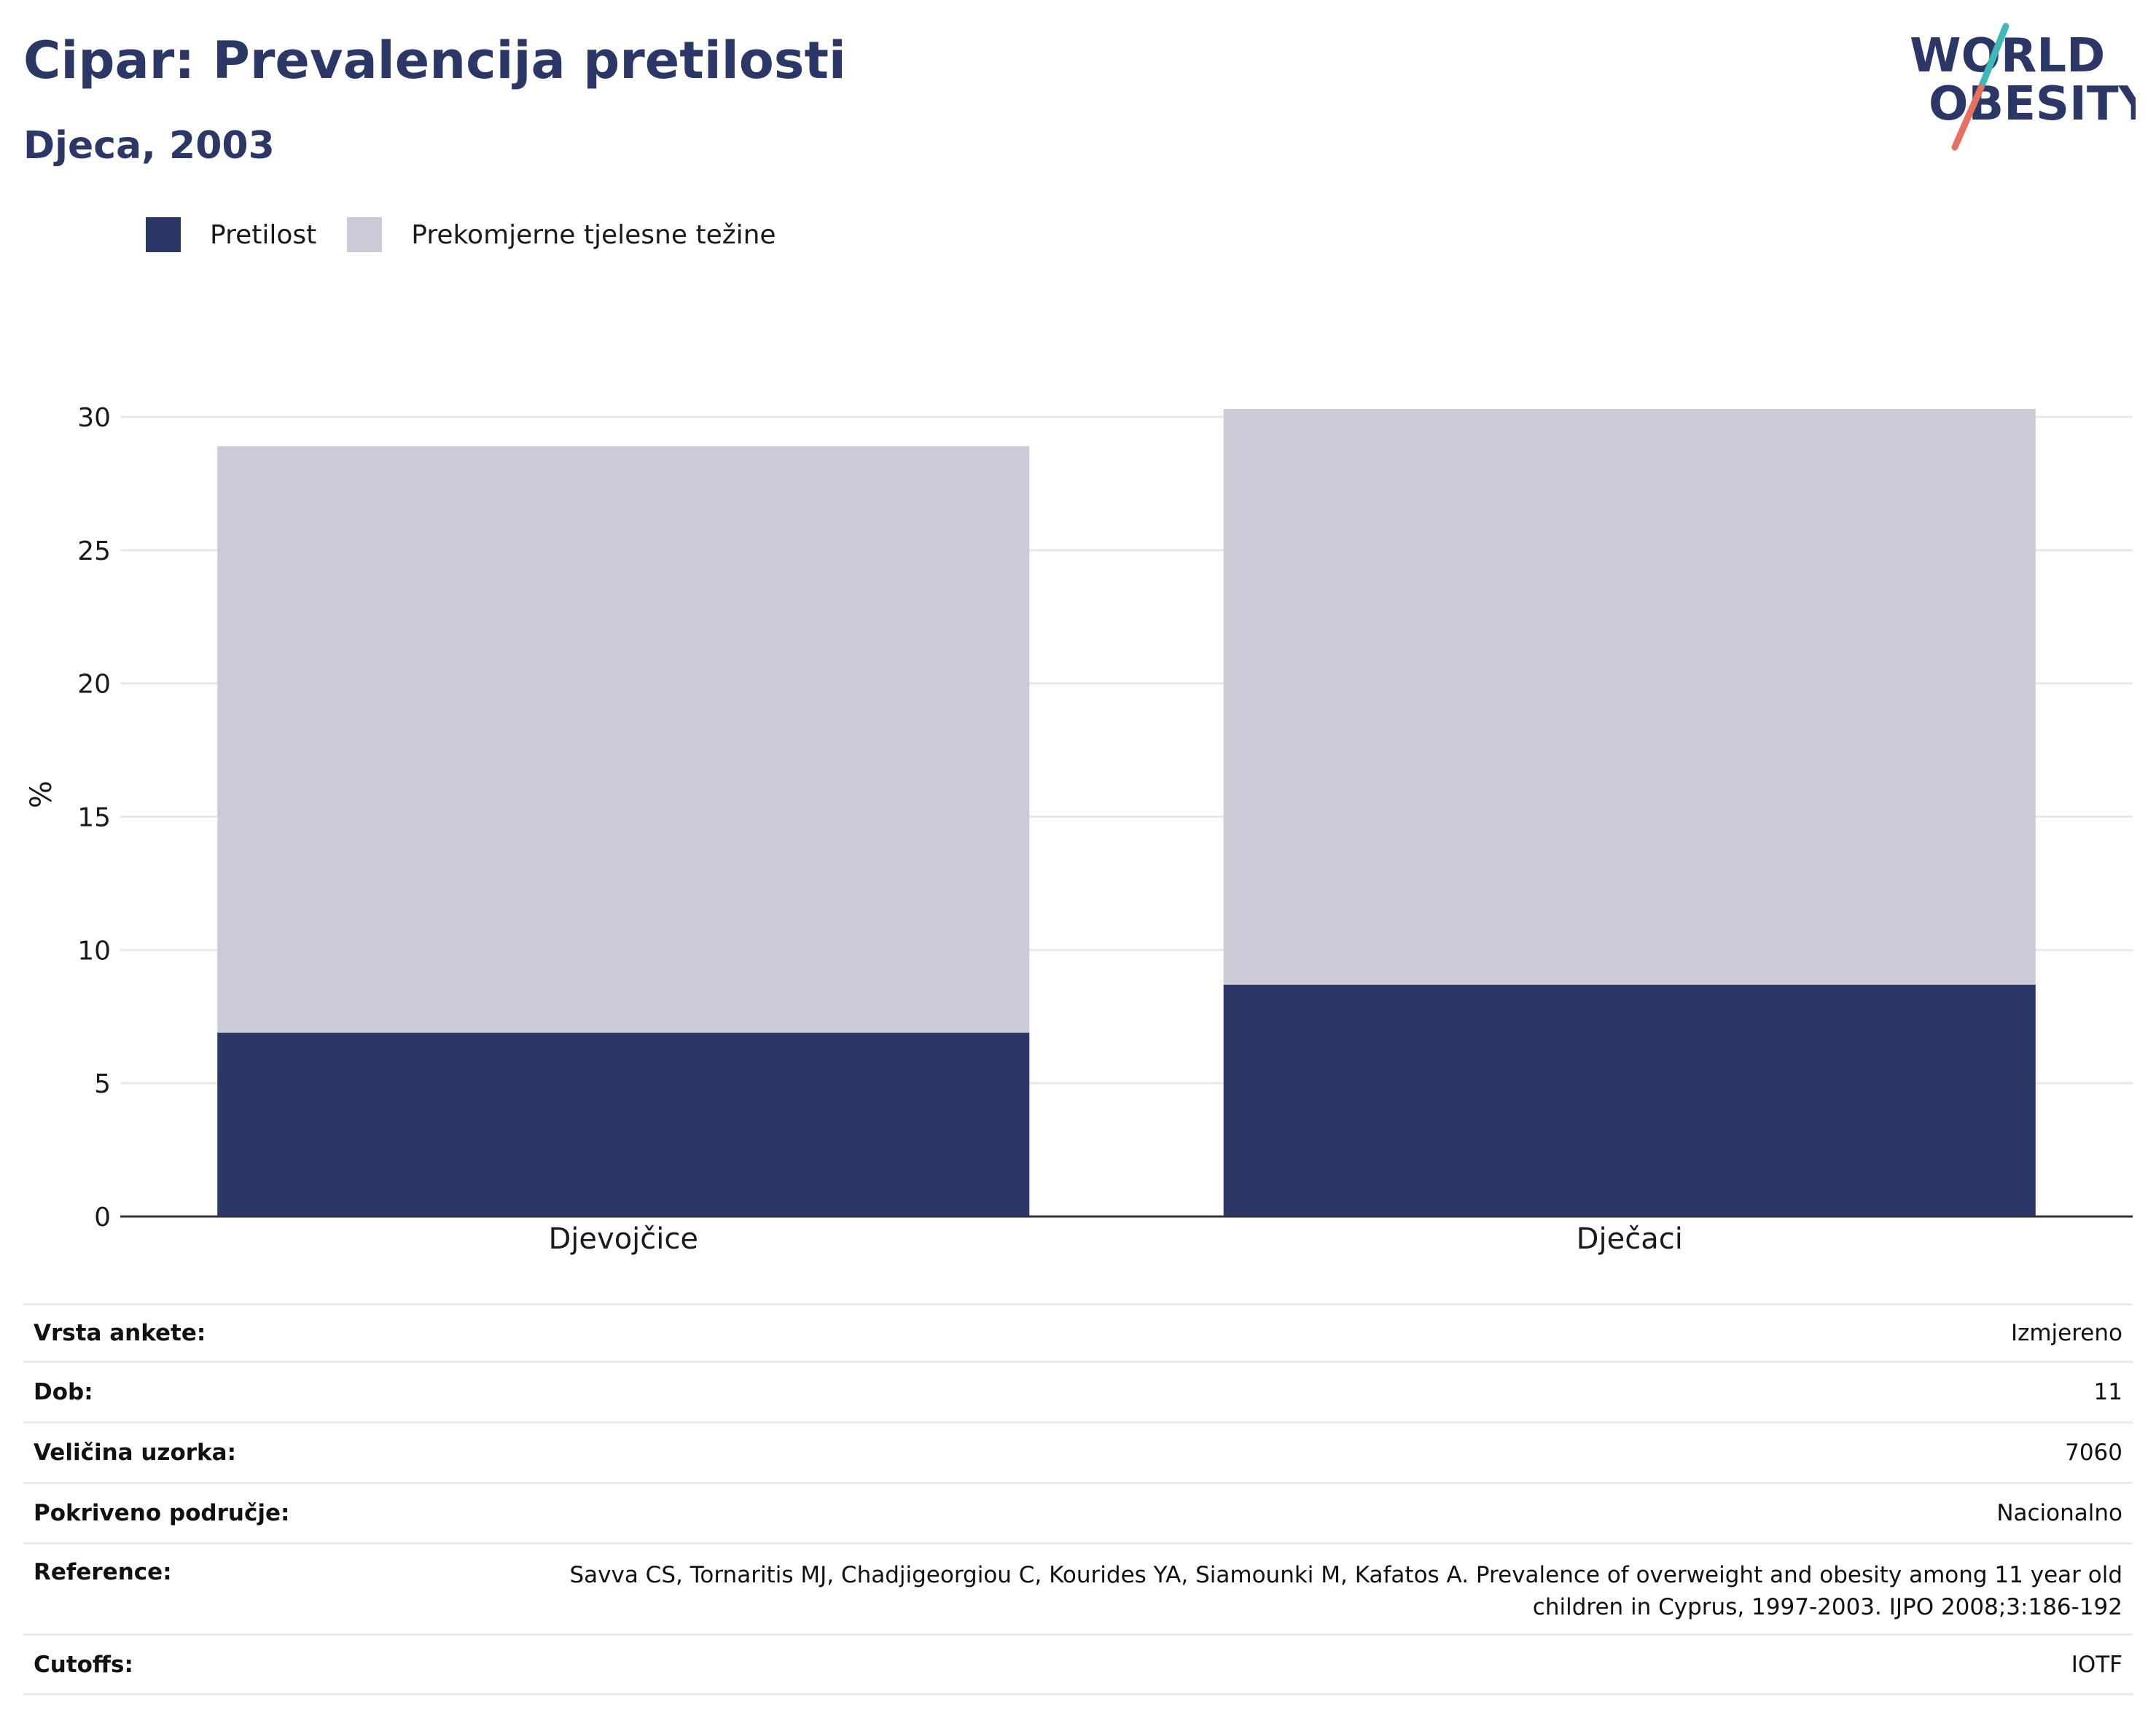  Describe the element at coordinates (1968, 117) in the screenshot. I see `logo-slash-bottom` at that location.